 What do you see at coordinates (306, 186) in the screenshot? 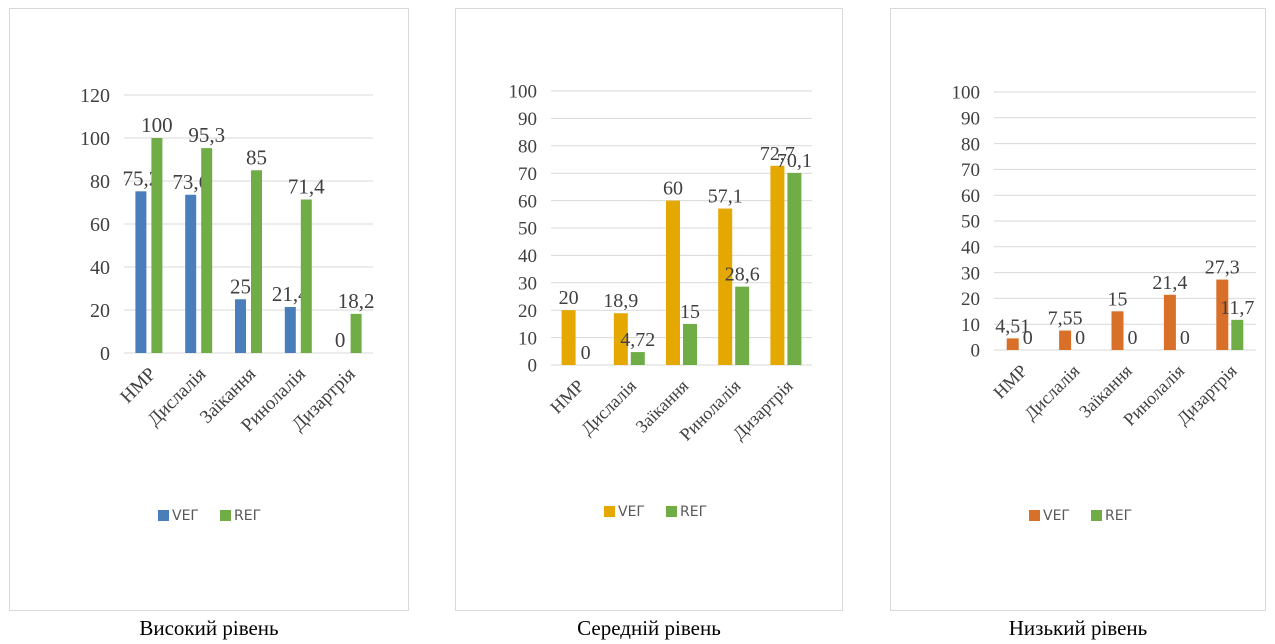
I see `data-label: 71,4` at bounding box center [306, 186].